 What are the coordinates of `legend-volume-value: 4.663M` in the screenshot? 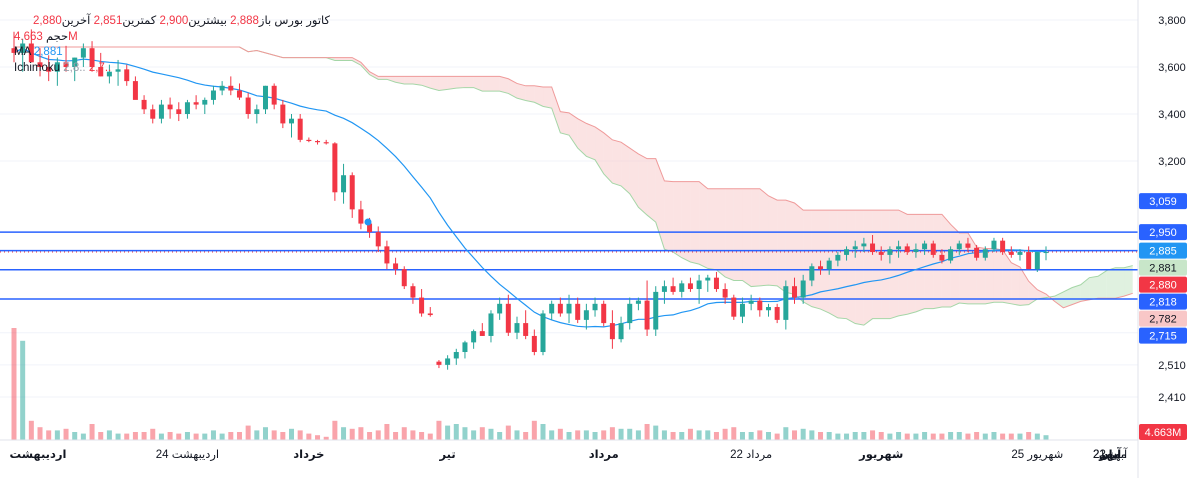 It's located at (46, 36).